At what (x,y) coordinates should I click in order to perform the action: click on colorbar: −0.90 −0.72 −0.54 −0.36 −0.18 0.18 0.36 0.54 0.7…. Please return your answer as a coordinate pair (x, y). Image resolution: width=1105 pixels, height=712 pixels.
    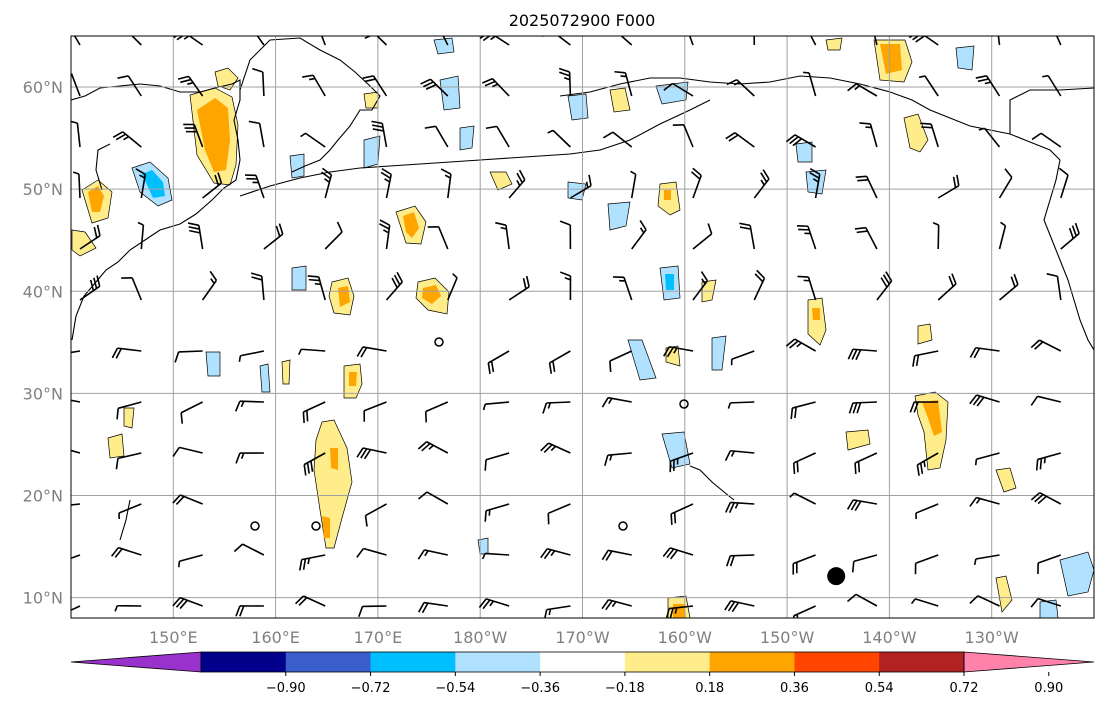
    Looking at the image, I should click on (582, 673).